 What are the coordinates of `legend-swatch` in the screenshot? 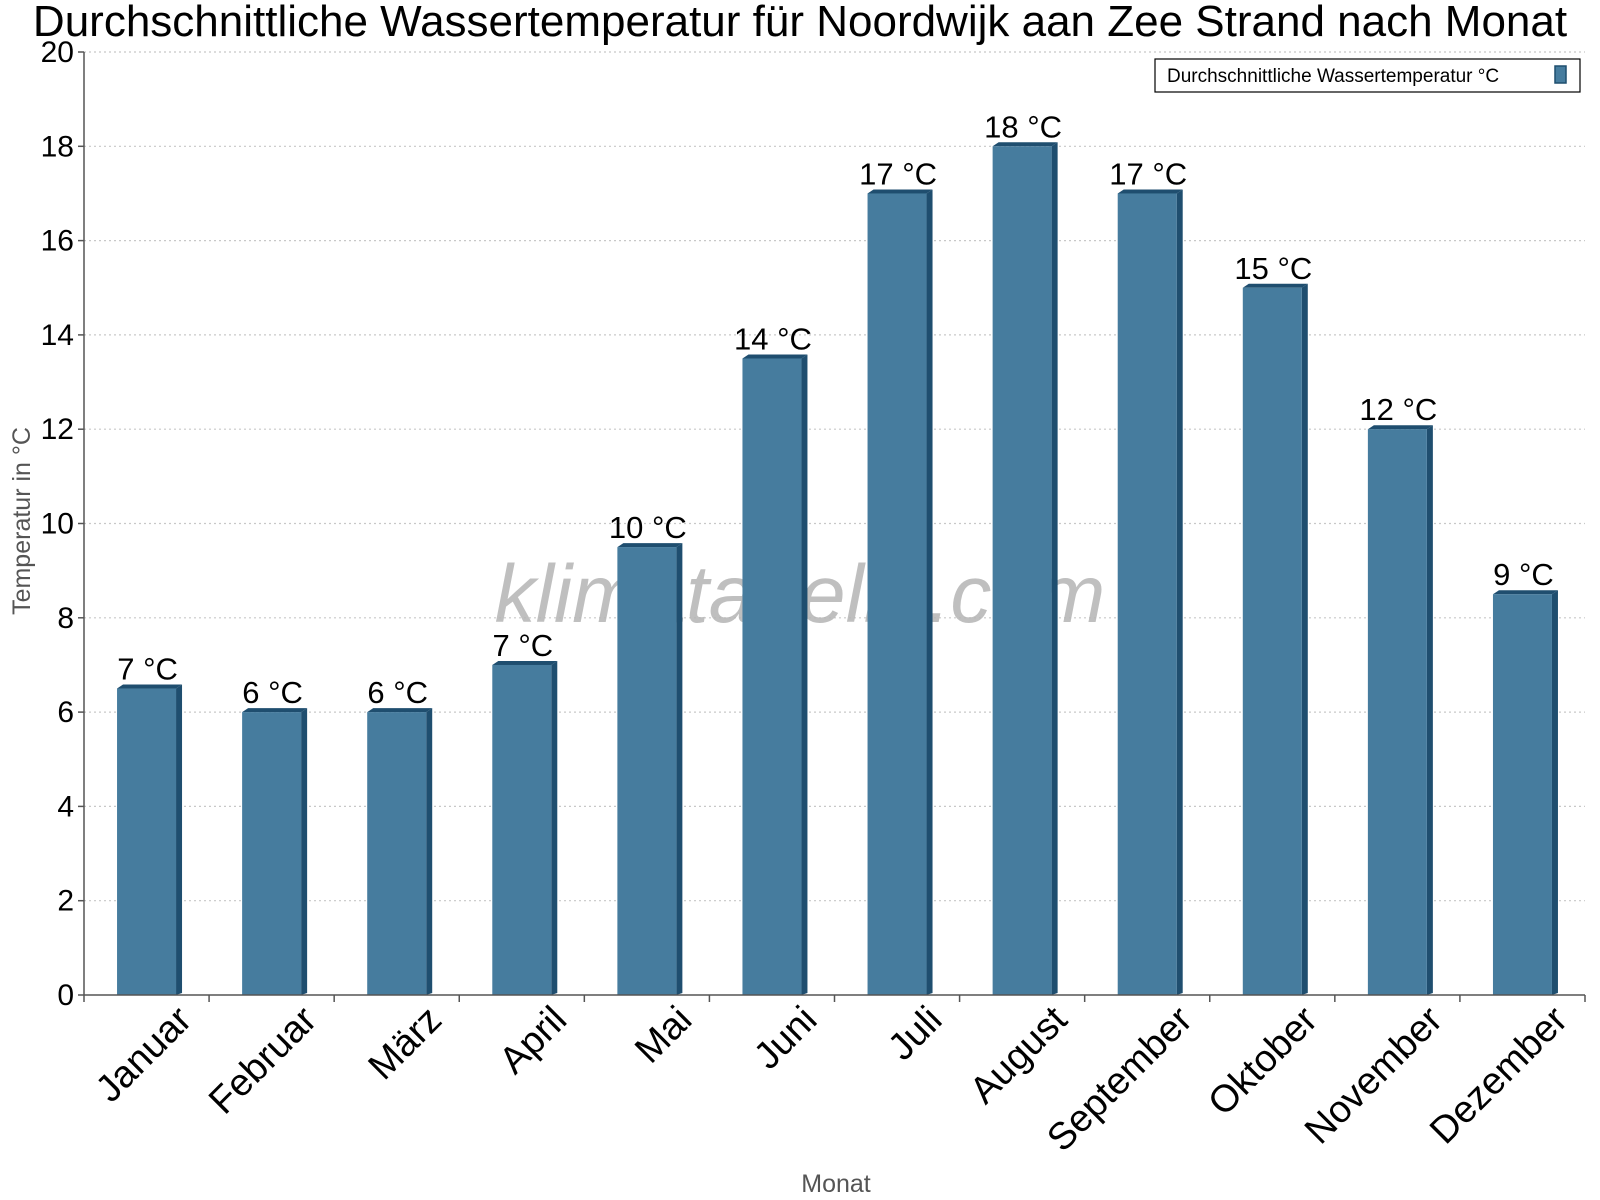 It's located at (1560, 74).